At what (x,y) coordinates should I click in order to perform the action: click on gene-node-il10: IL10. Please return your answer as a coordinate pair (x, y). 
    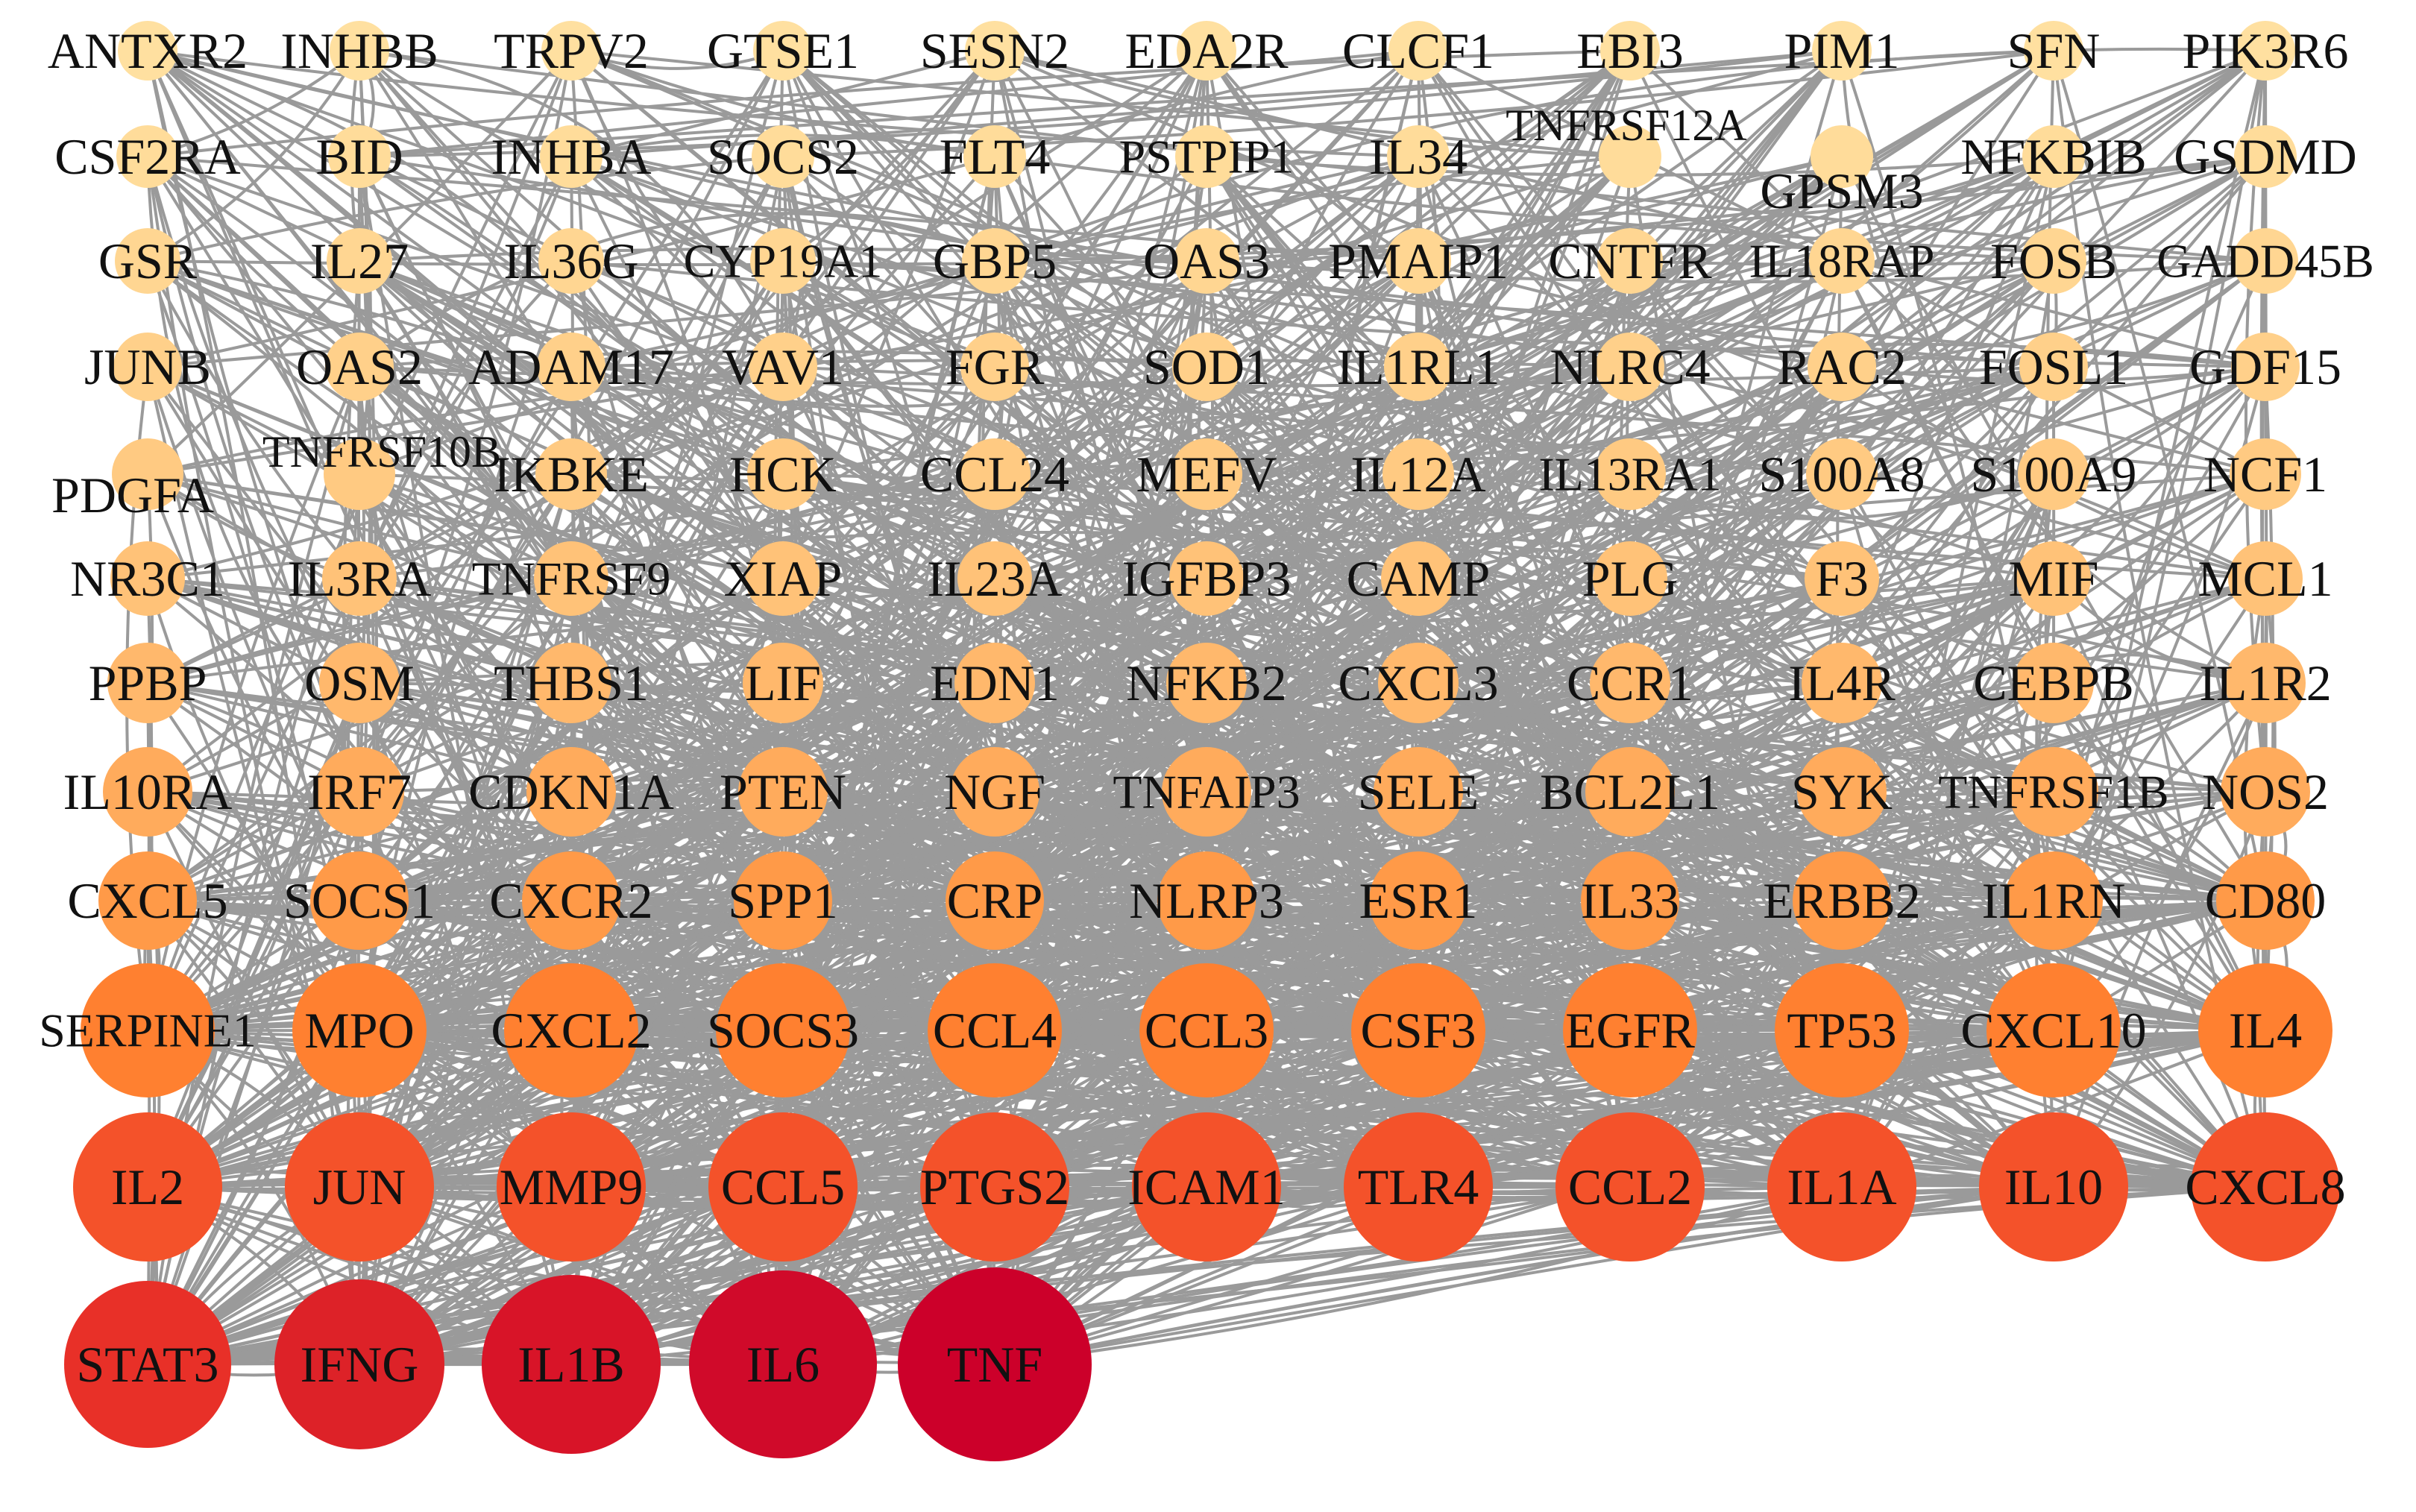
    Looking at the image, I should click on (2054, 1186).